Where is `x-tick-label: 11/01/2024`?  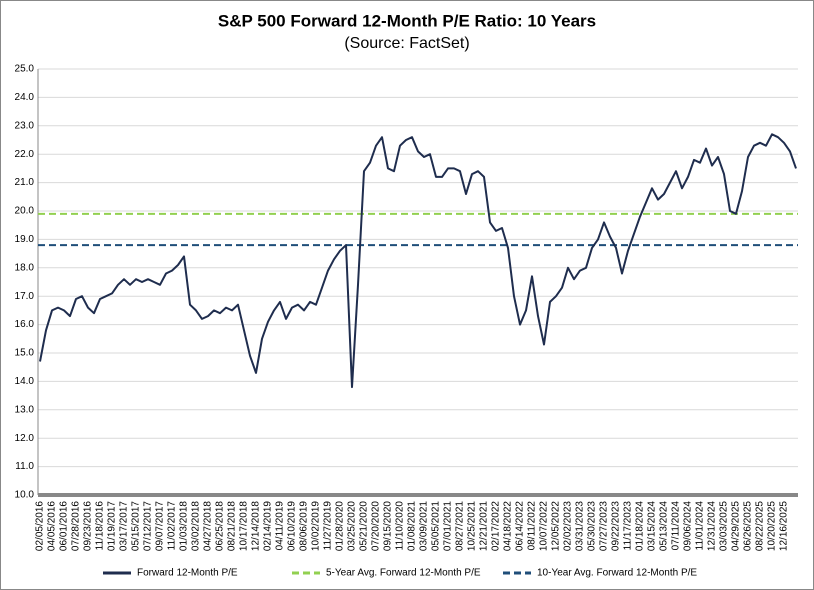 x-tick-label: 11/01/2024 is located at coordinates (700, 526).